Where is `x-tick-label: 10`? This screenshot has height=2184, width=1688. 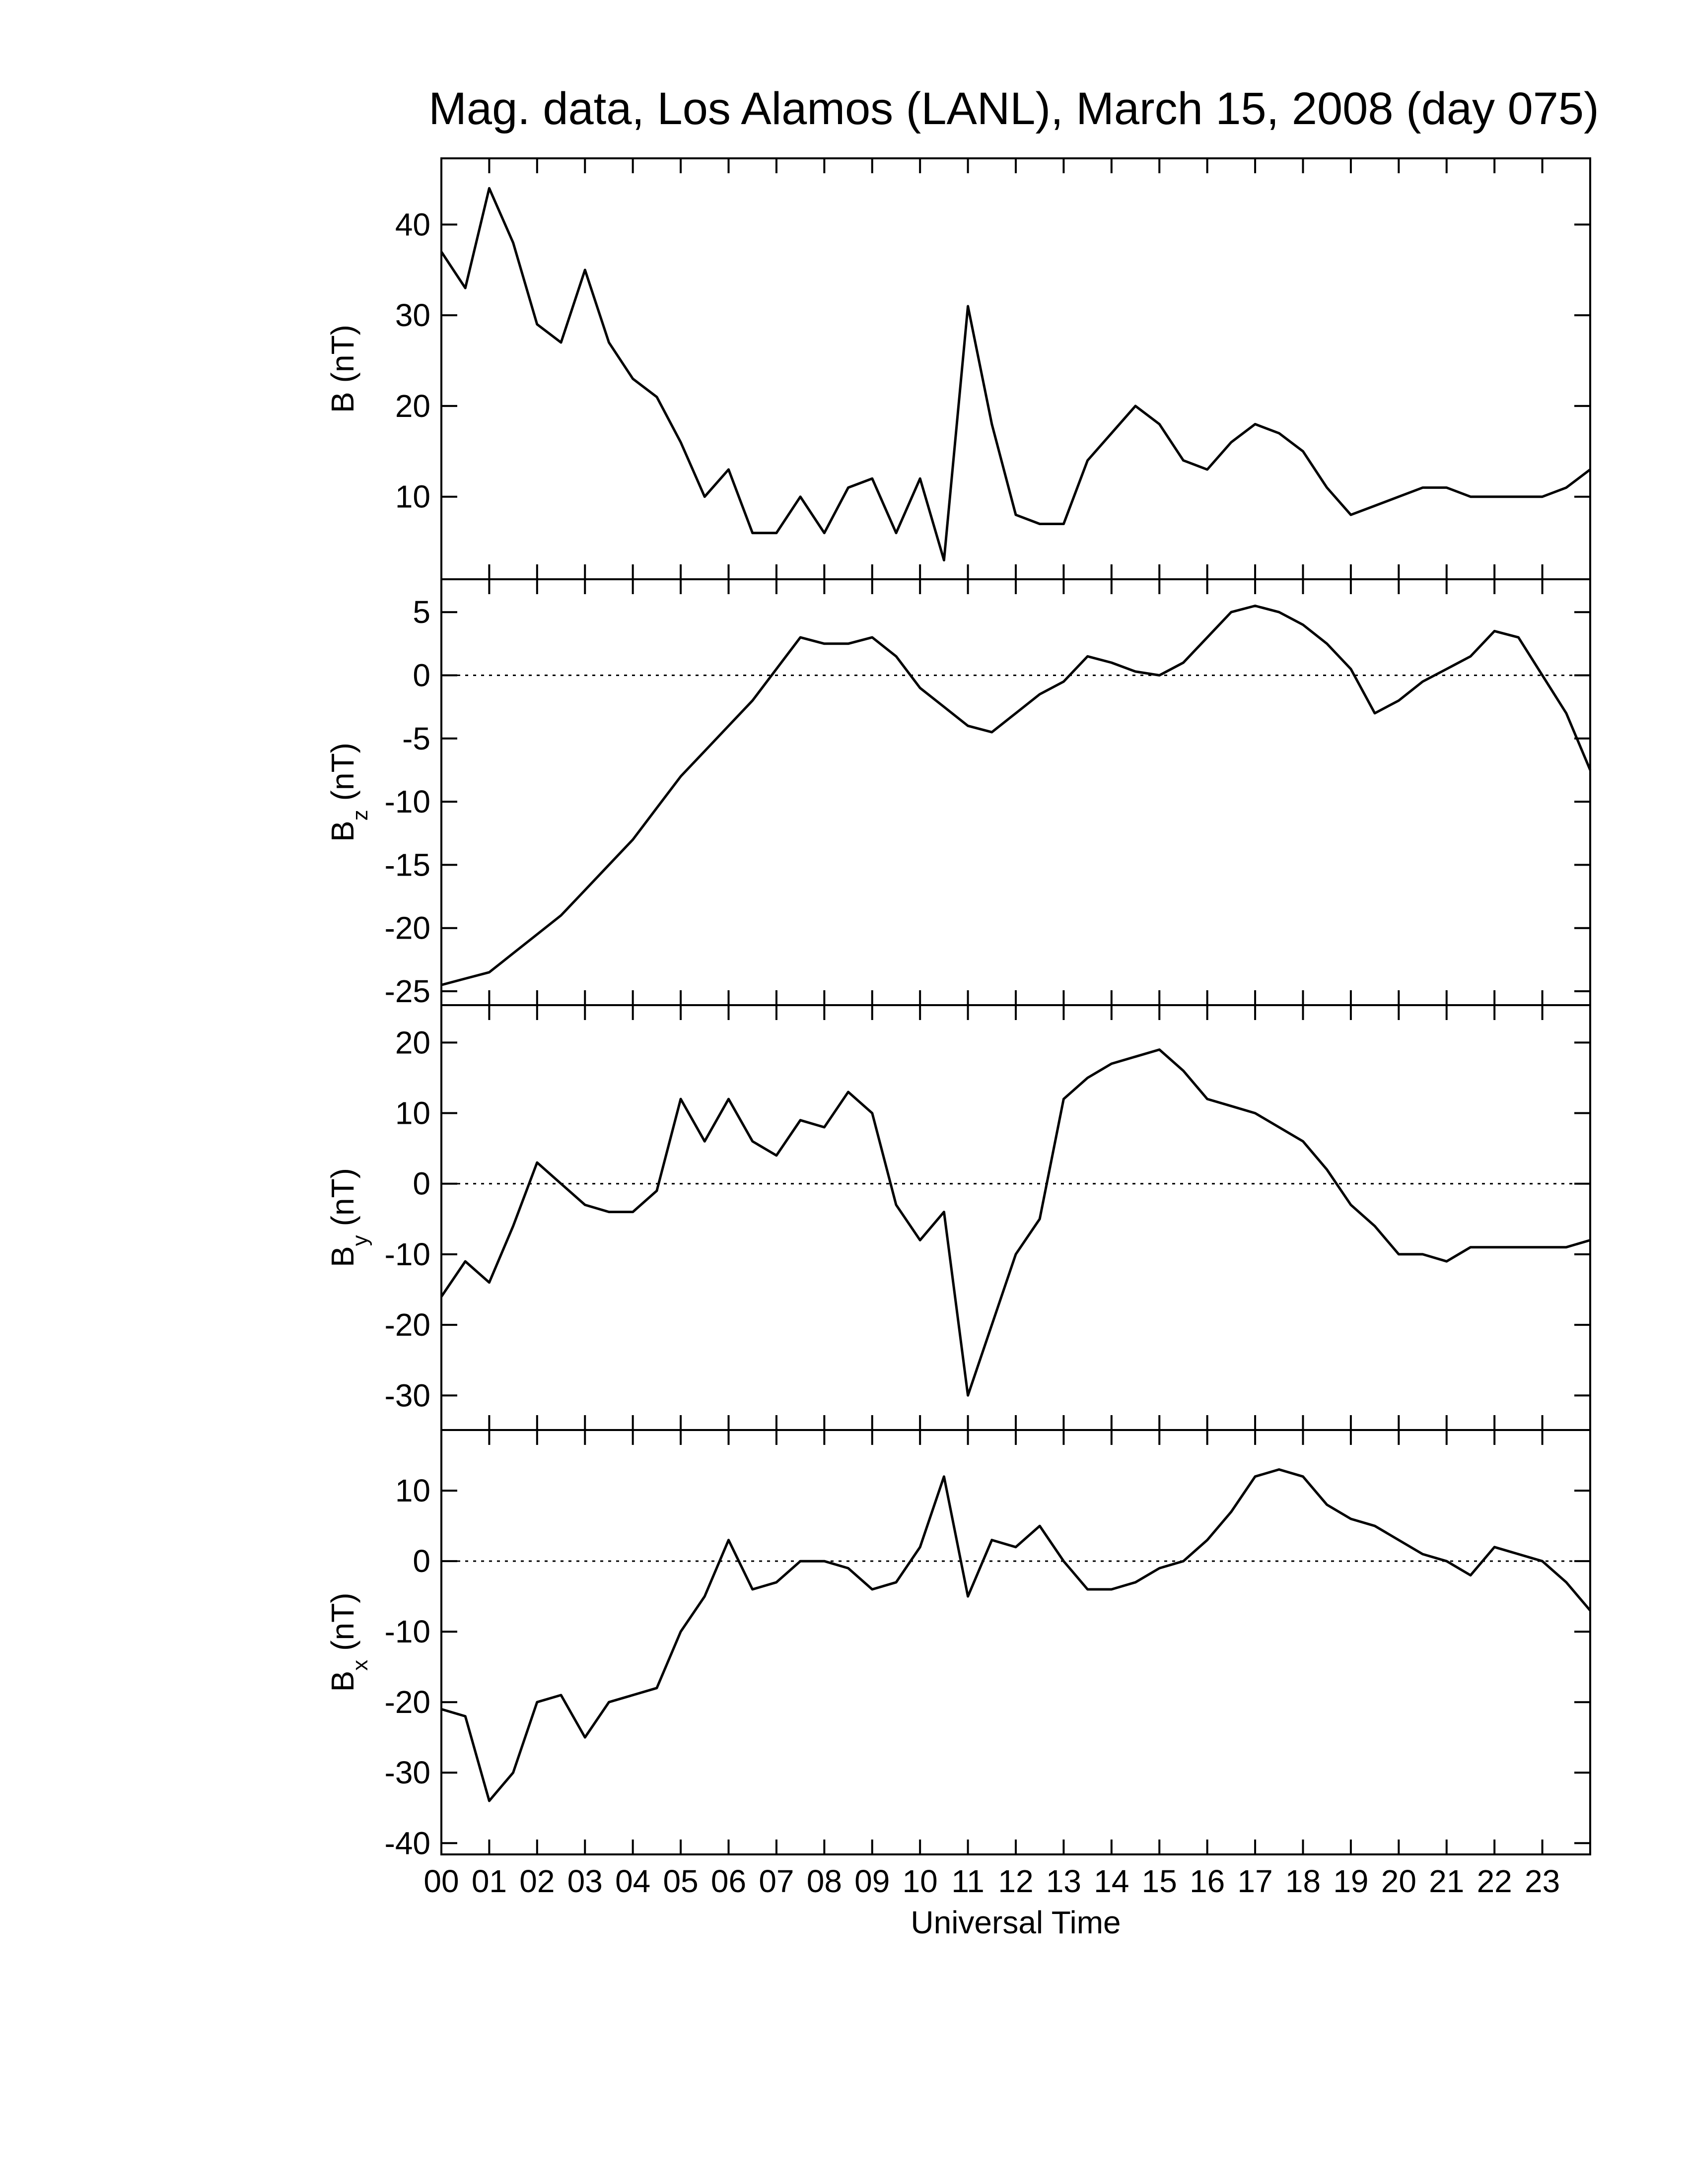 x-tick-label: 10 is located at coordinates (920, 1881).